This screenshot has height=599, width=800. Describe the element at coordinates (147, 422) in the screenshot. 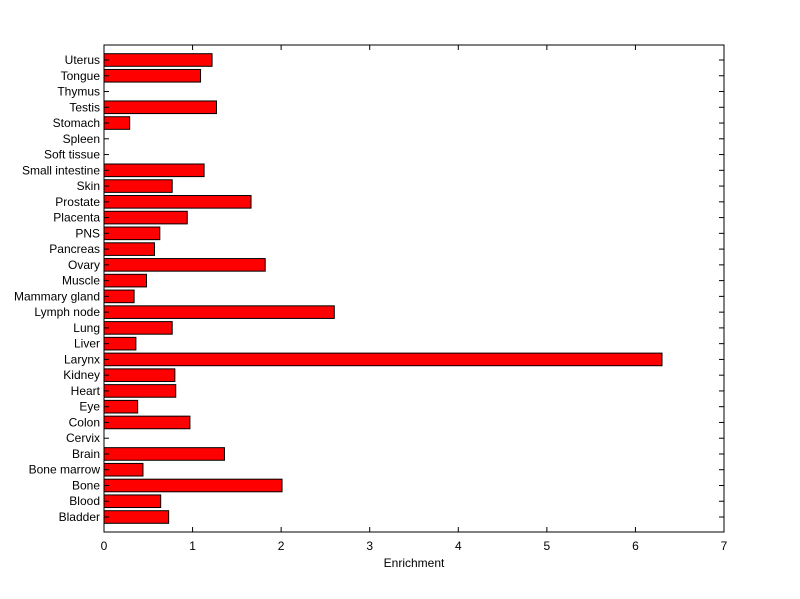

I see `bar-colon` at that location.